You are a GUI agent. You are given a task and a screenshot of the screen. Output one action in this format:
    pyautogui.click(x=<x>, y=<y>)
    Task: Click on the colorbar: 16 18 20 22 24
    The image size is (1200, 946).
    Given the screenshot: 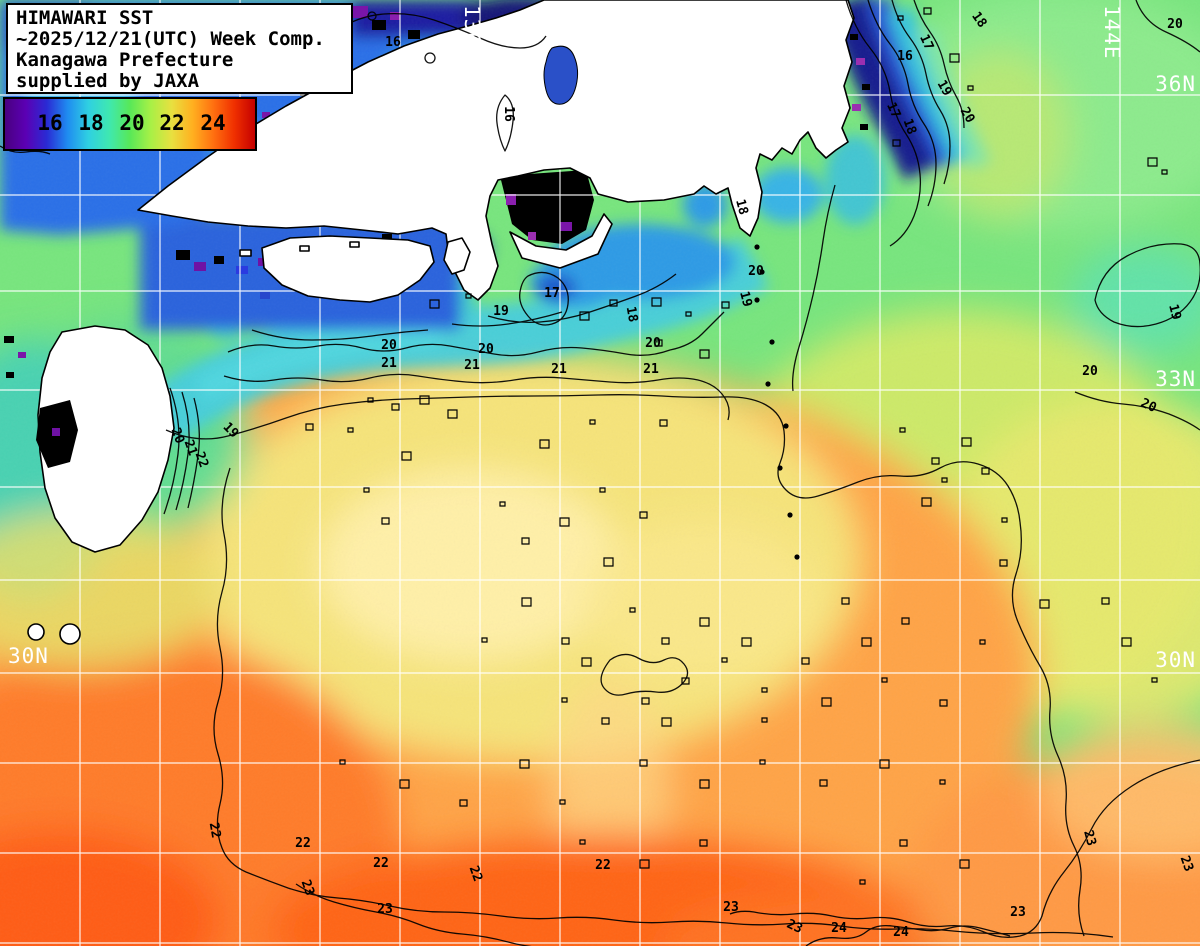 What is the action you would take?
    pyautogui.click(x=130, y=124)
    